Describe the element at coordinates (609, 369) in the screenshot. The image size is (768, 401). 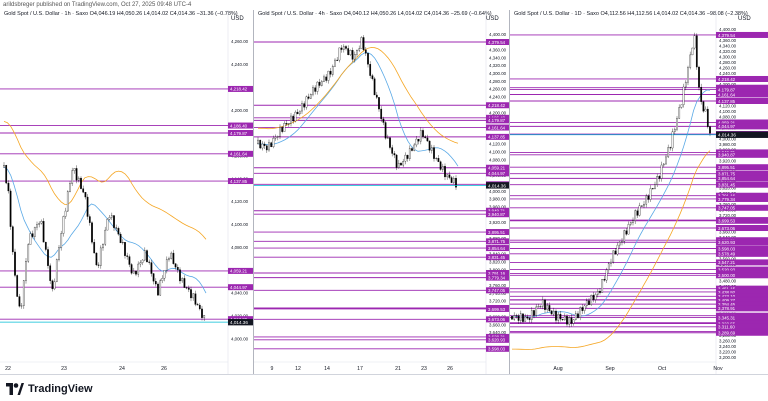
I see `time-tick-label: Sep` at that location.